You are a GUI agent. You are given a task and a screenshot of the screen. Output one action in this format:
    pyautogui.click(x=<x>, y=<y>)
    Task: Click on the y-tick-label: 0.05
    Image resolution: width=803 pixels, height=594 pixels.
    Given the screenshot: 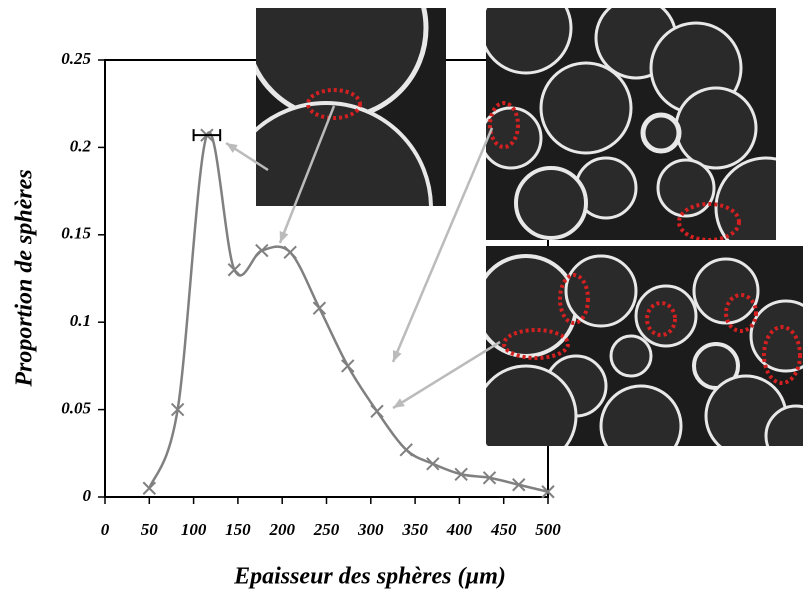 What is the action you would take?
    pyautogui.click(x=76, y=408)
    